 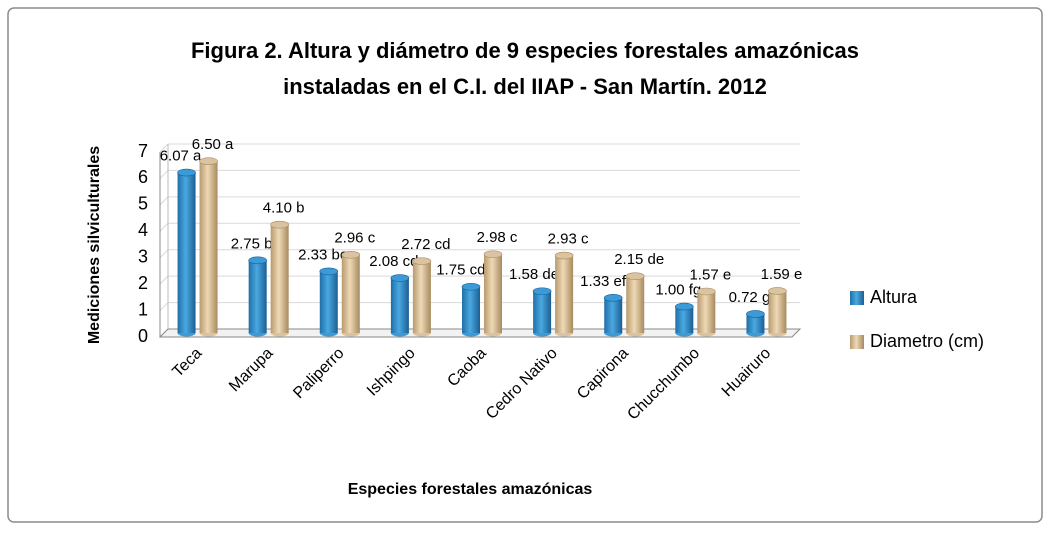 I want to click on value-label: 2.98 c, so click(x=497, y=237).